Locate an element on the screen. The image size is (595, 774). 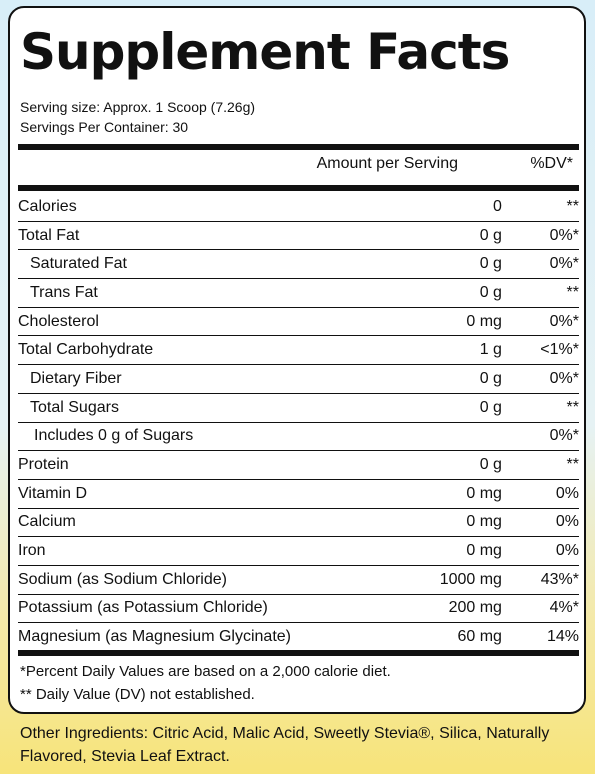
table-row: Iron 0 mg 0% is located at coordinates (298, 551).